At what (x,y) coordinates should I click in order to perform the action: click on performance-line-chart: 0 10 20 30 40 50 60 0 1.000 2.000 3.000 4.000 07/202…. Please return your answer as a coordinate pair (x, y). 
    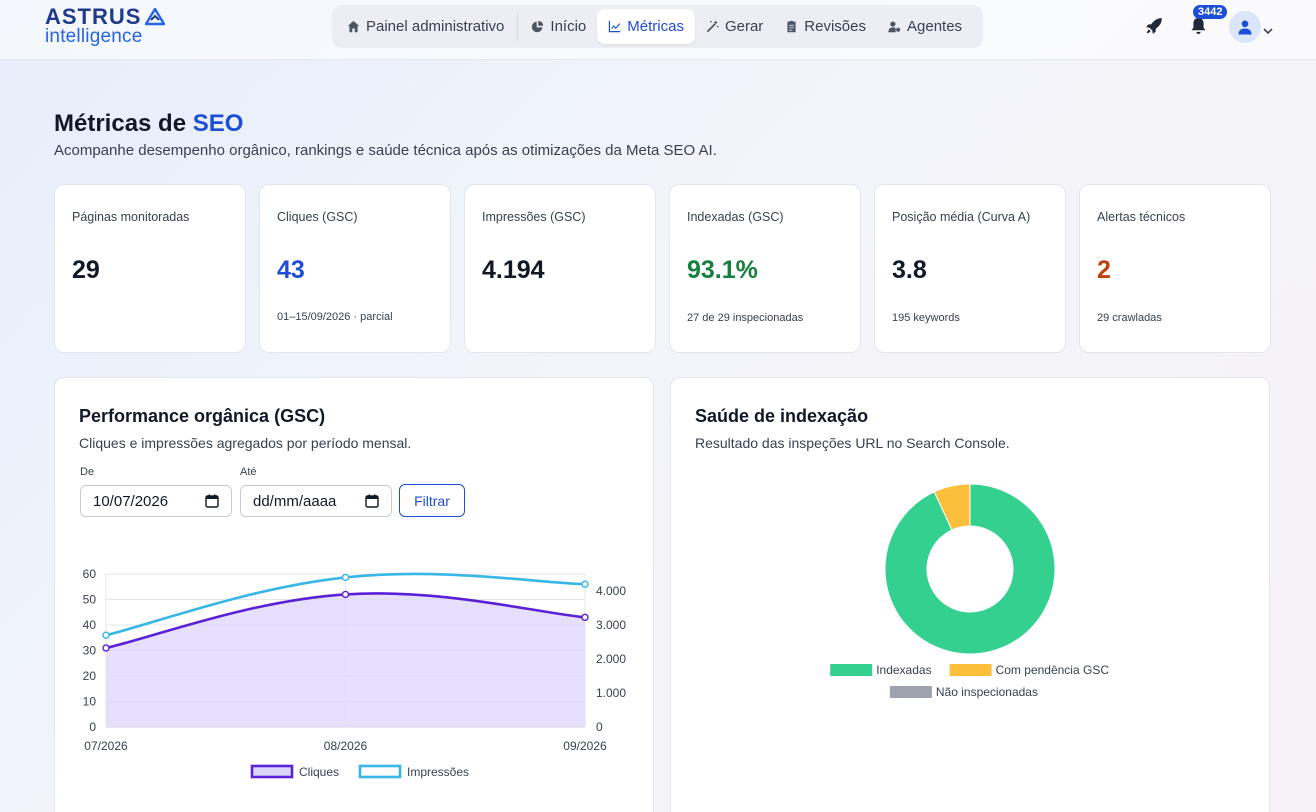
    Looking at the image, I should click on (355, 673).